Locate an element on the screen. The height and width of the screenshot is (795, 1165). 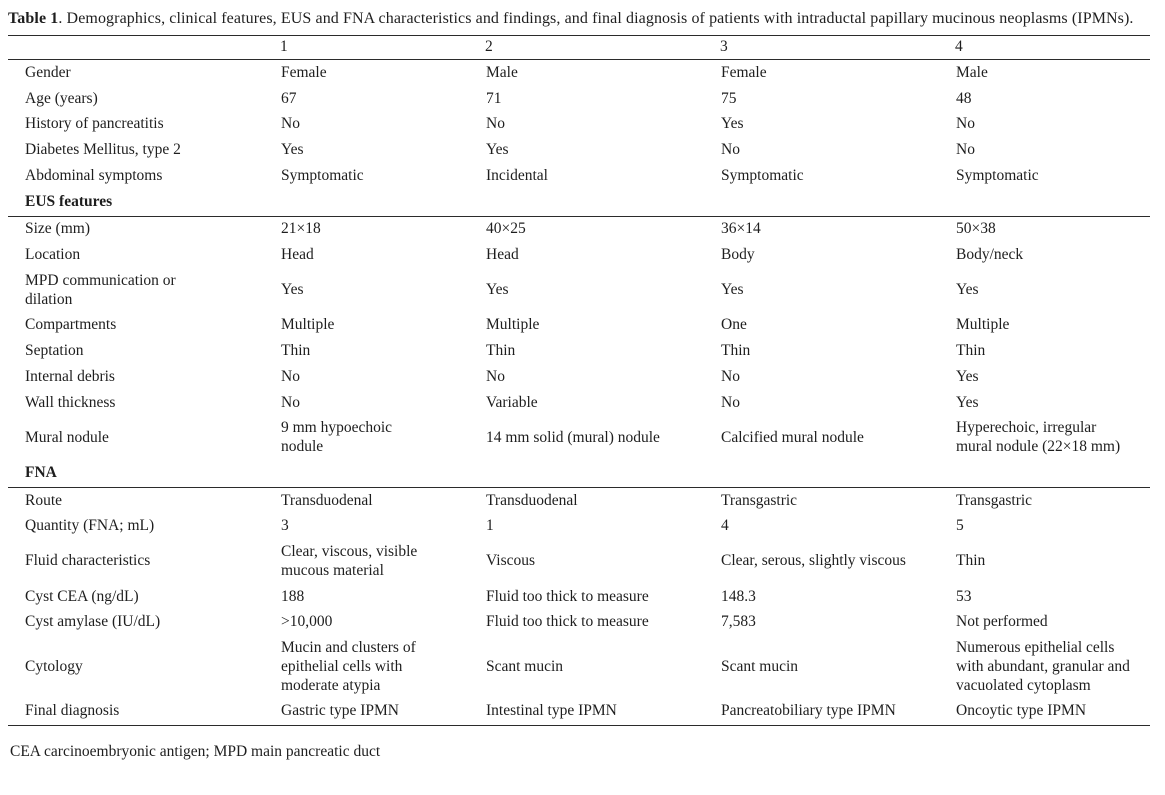
cell-case-1: Female is located at coordinates (304, 72).